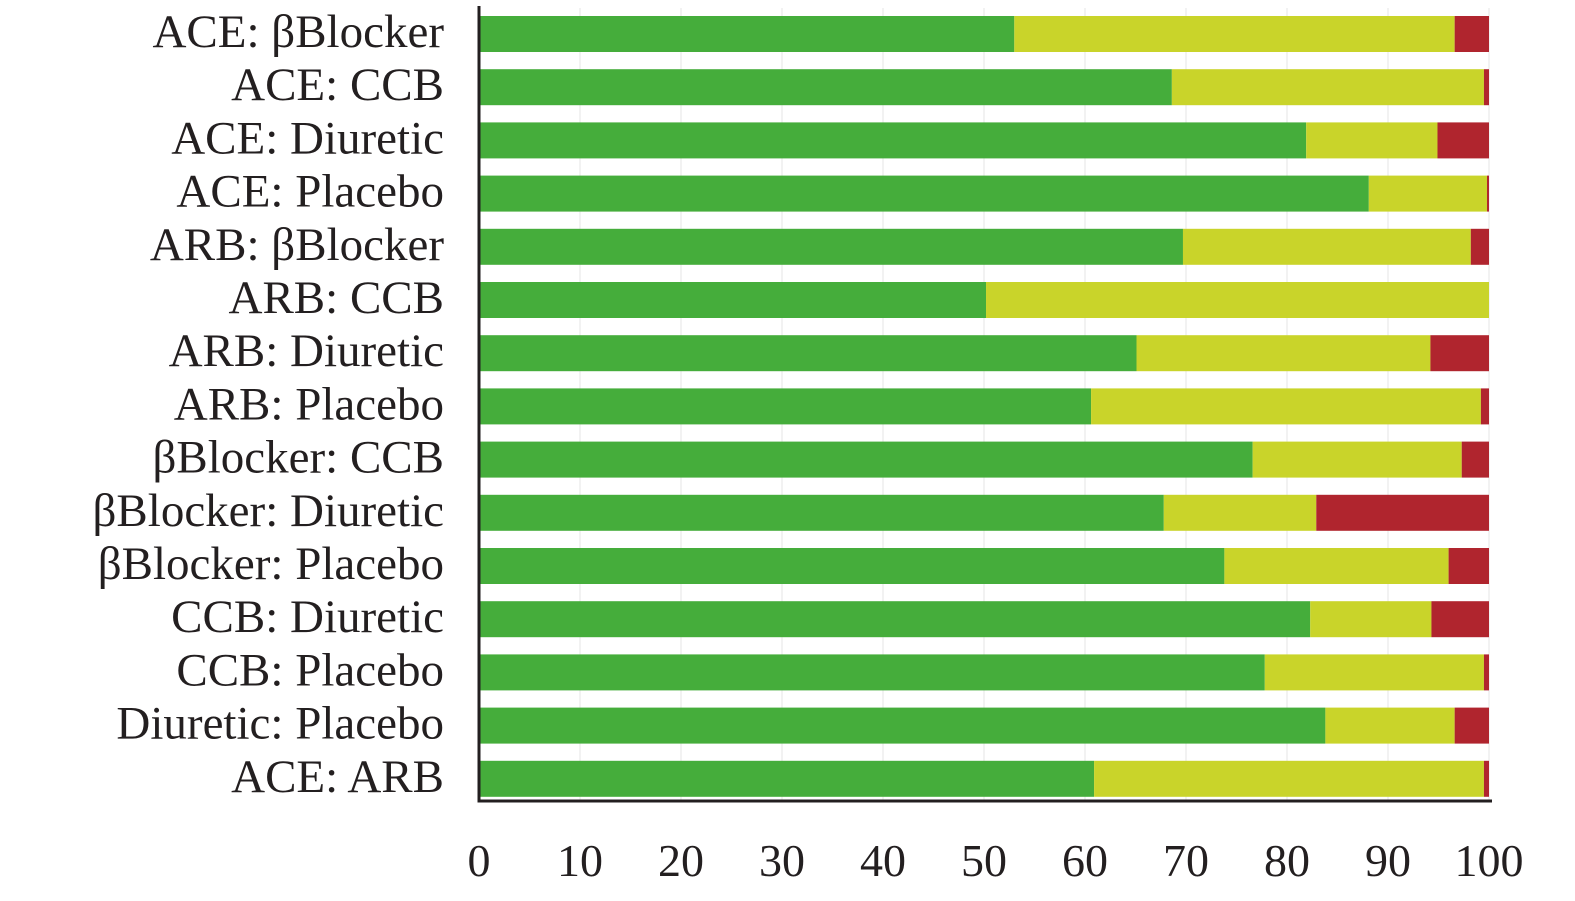 Image resolution: width=1575 pixels, height=901 pixels. I want to click on category-label: ACE: βBlocker, so click(298, 32).